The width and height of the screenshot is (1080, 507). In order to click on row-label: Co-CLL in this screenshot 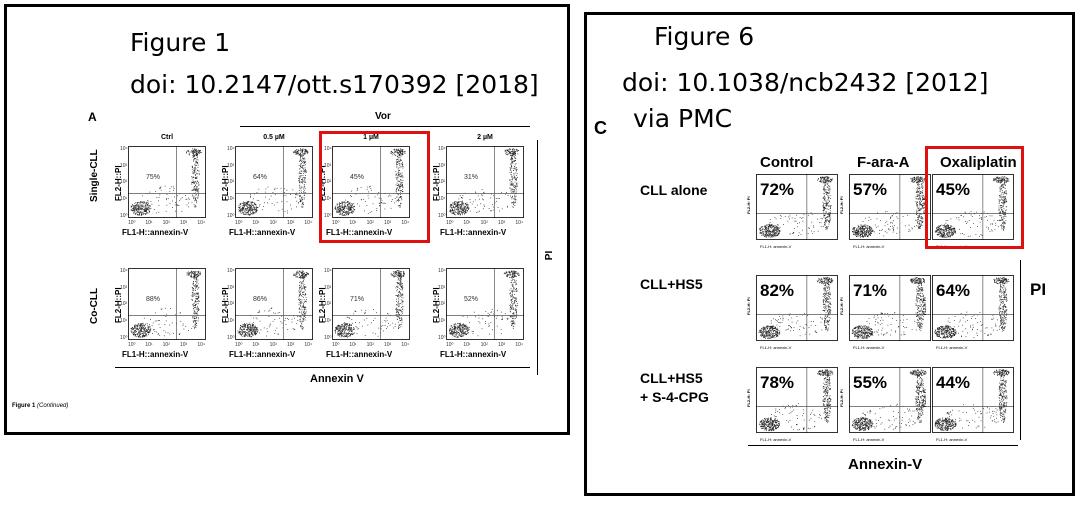, I will do `click(94, 305)`.